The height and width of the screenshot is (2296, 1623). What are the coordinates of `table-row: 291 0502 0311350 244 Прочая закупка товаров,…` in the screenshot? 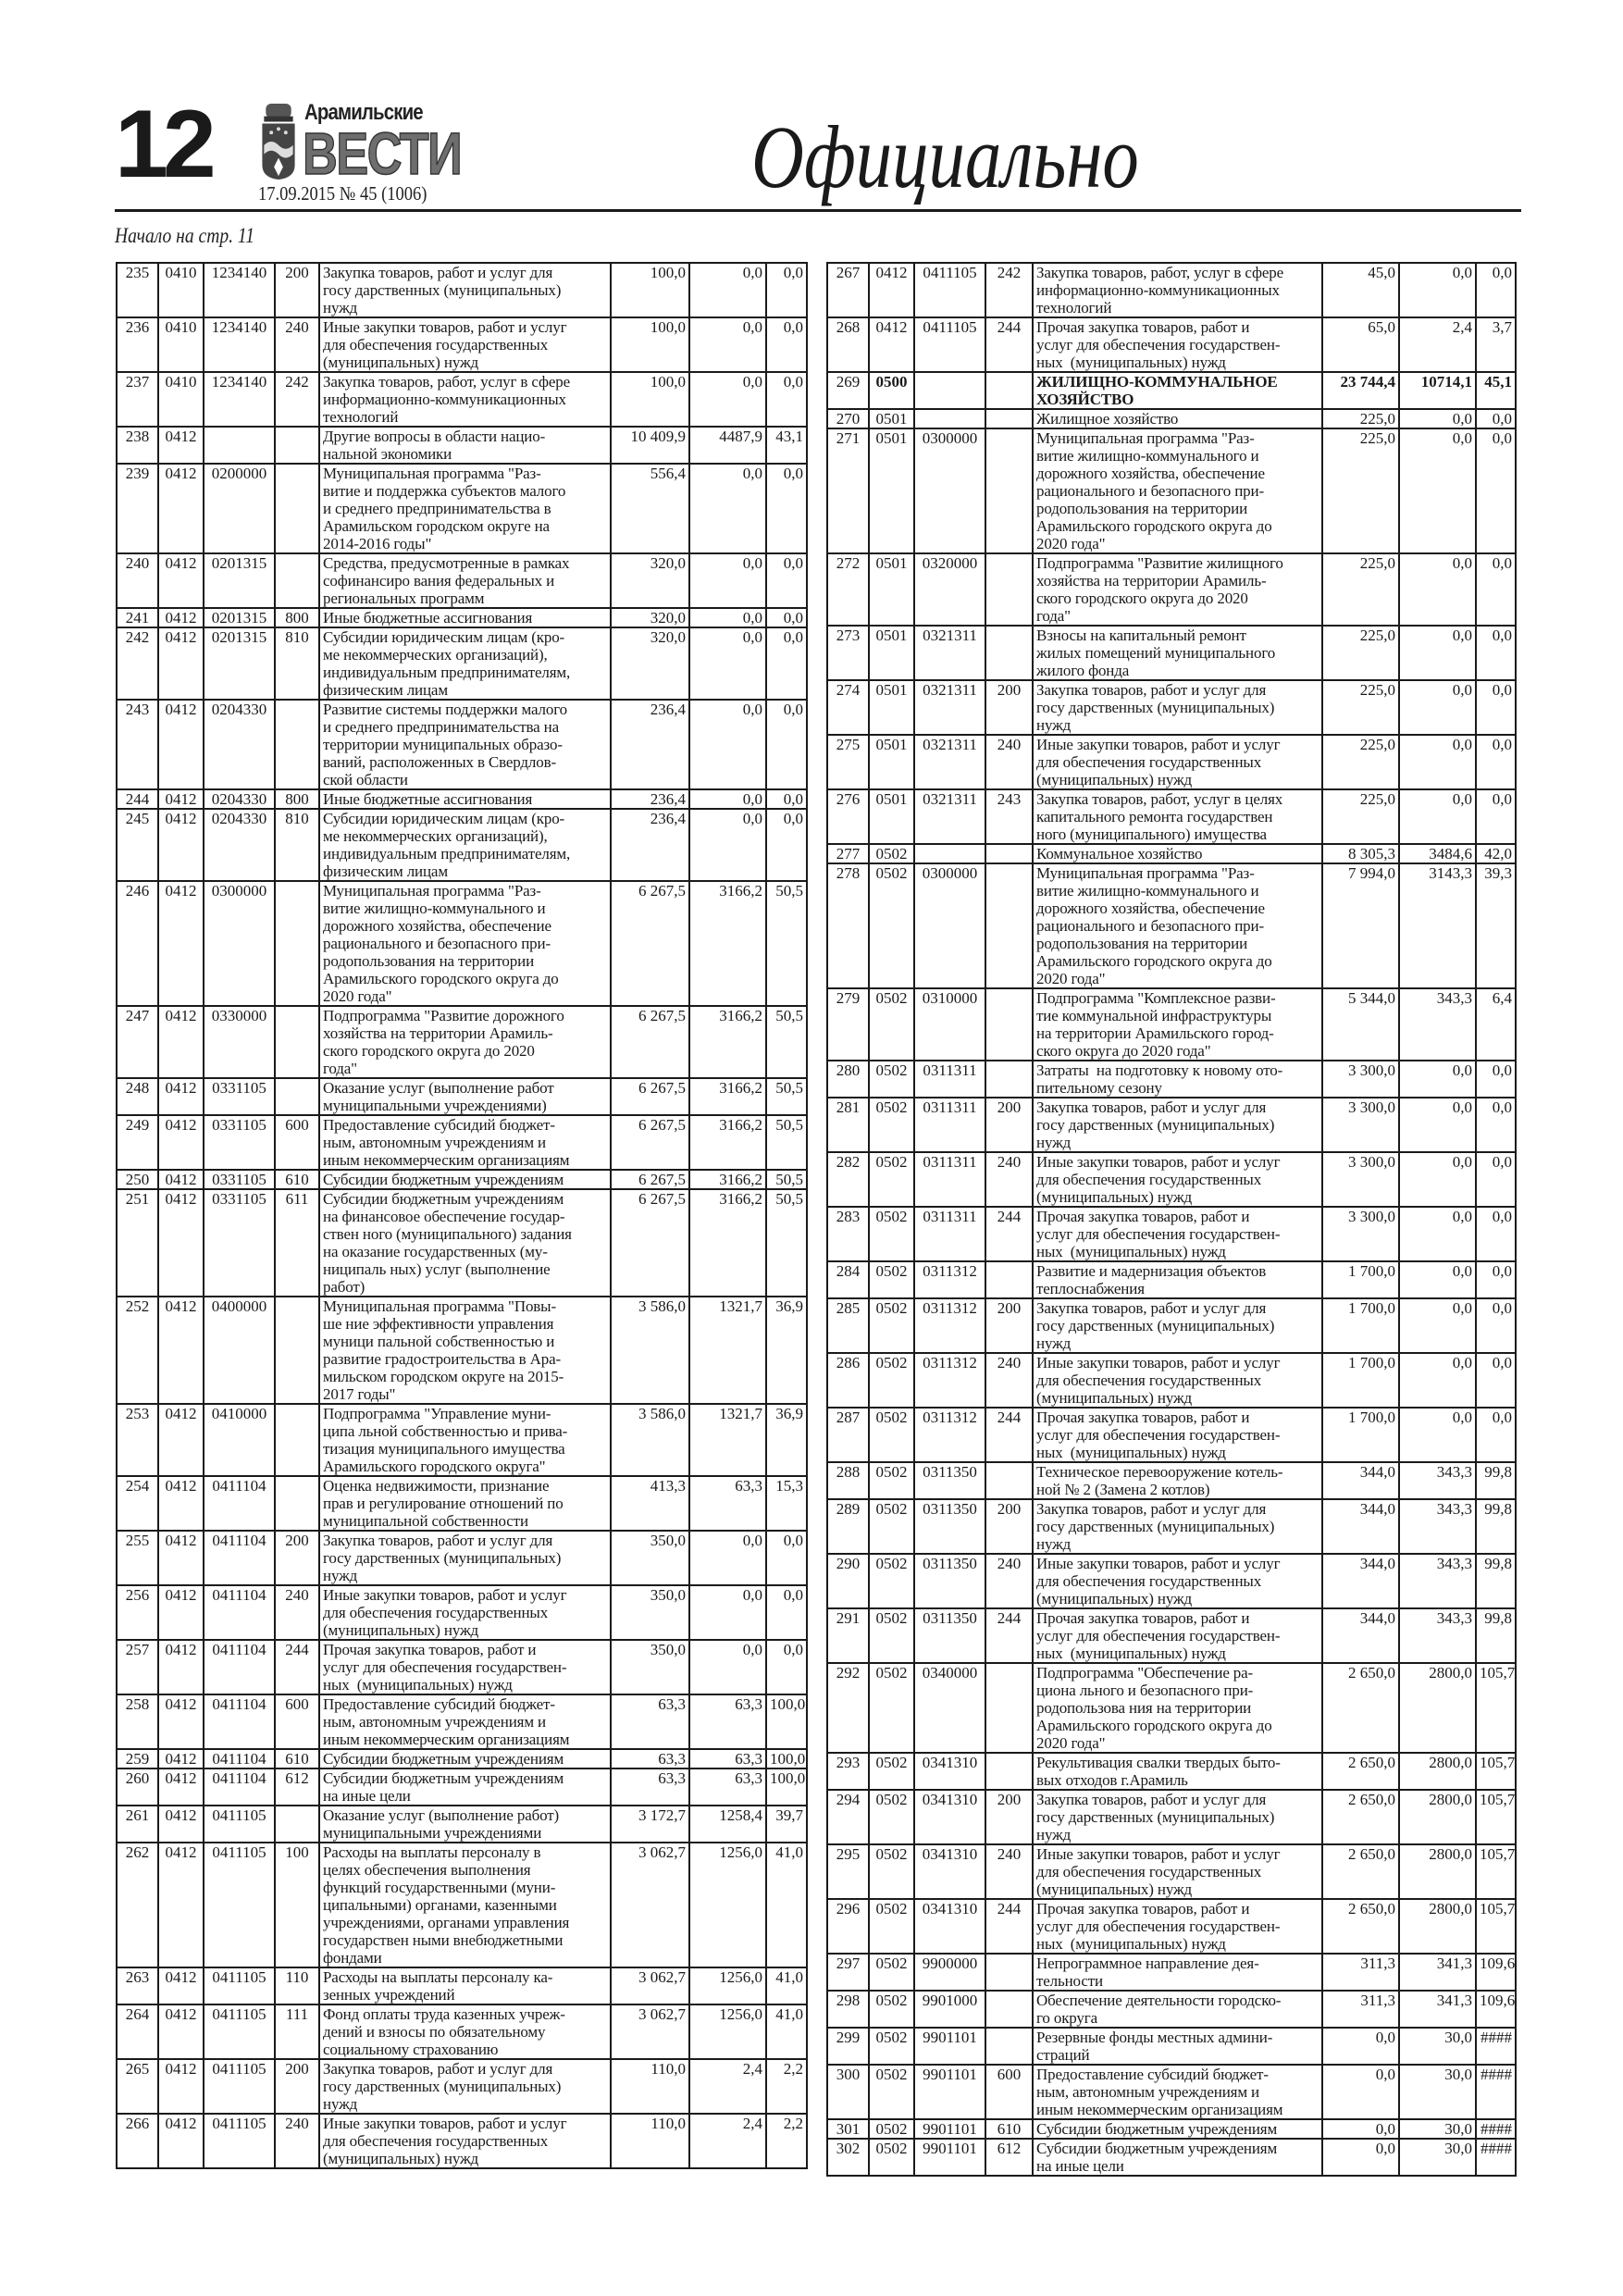 It's located at (1171, 1636).